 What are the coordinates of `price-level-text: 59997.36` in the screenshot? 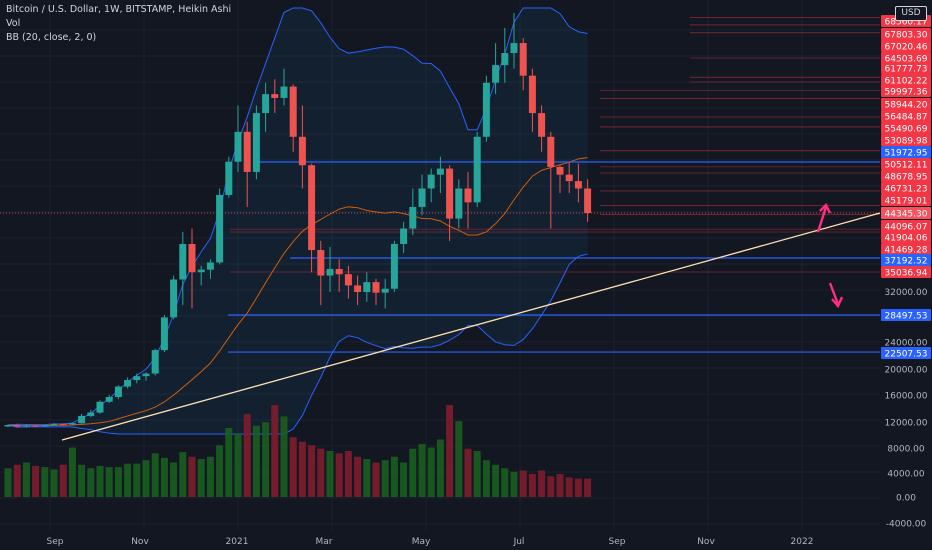 It's located at (906, 93).